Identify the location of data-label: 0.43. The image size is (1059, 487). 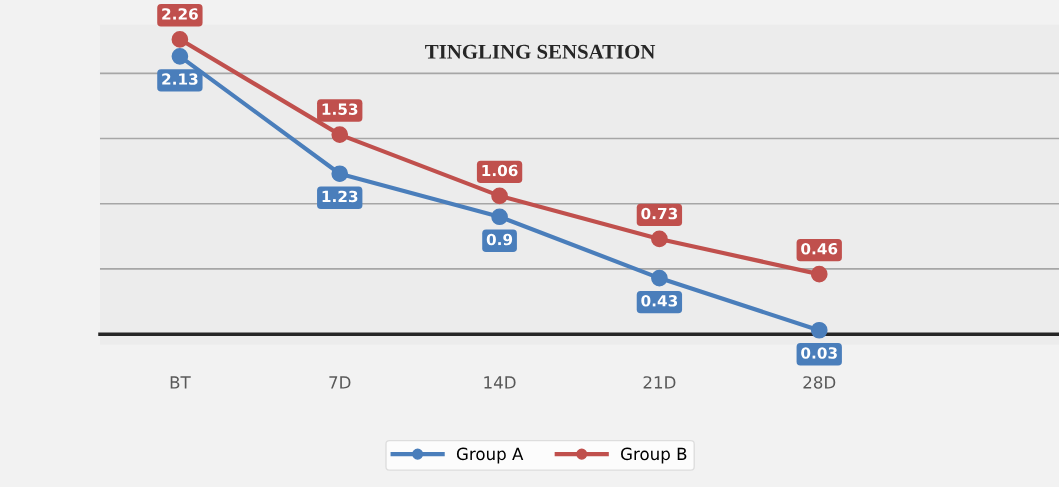
(659, 301).